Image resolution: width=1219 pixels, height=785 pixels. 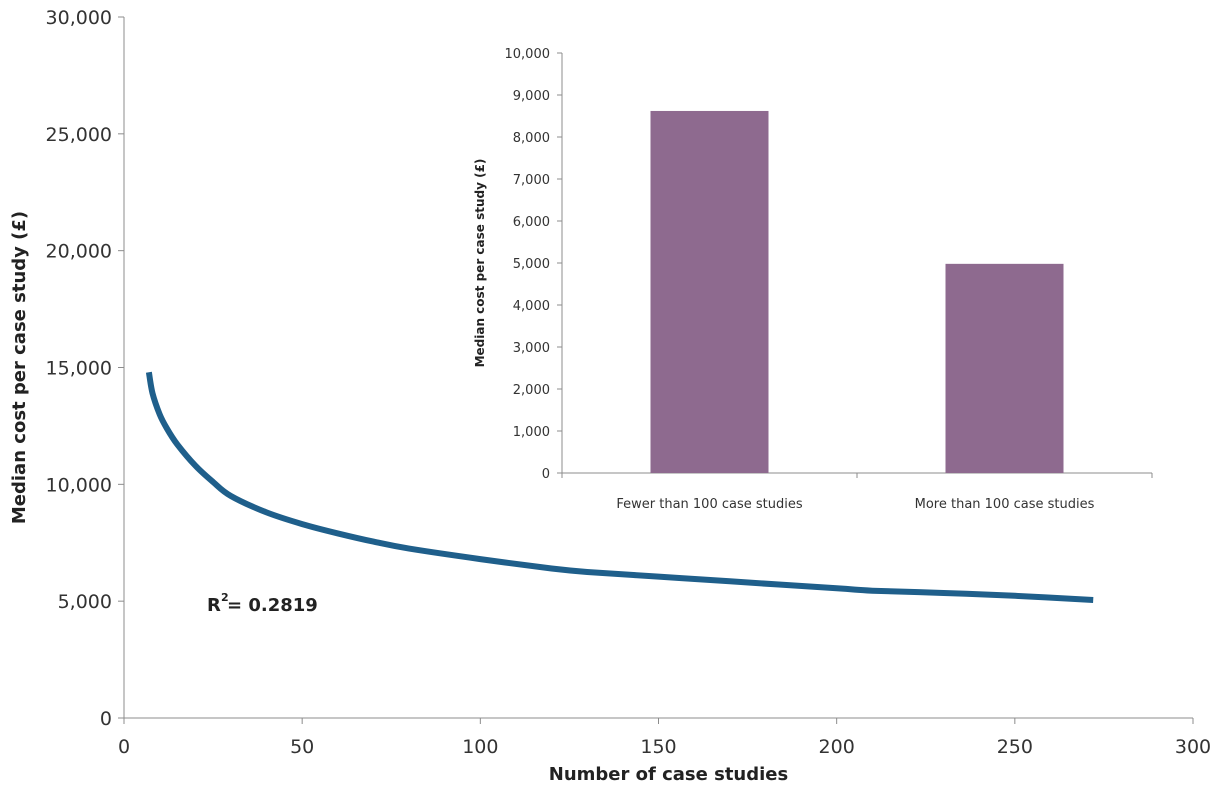 I want to click on main-y-tick-label: 25,000, so click(x=79, y=135).